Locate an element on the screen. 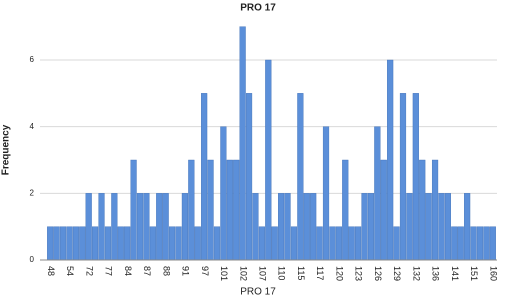 This screenshot has height=299, width=520. x-tick-label: 123 is located at coordinates (359, 273).